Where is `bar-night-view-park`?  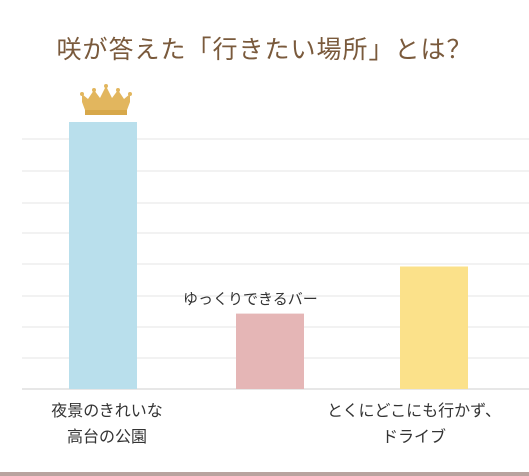
bar-night-view-park is located at coordinates (103, 255).